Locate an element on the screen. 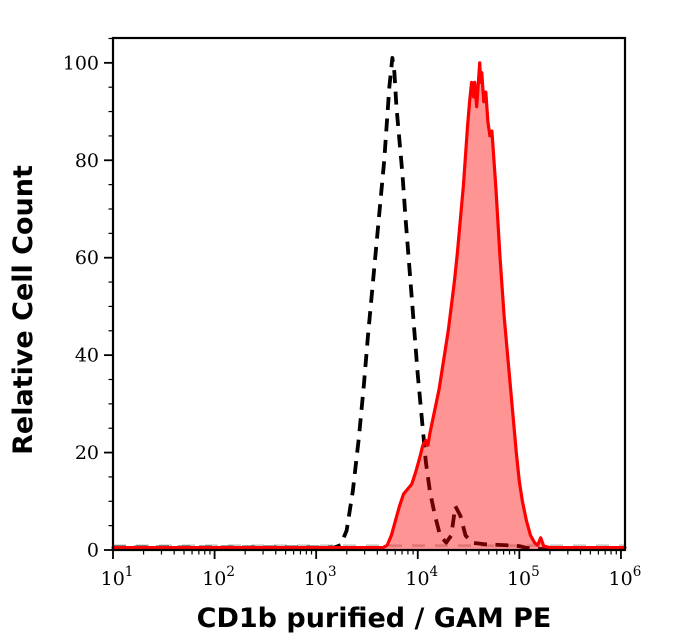  x-axis-tick-label: 10³ is located at coordinates (320, 577).